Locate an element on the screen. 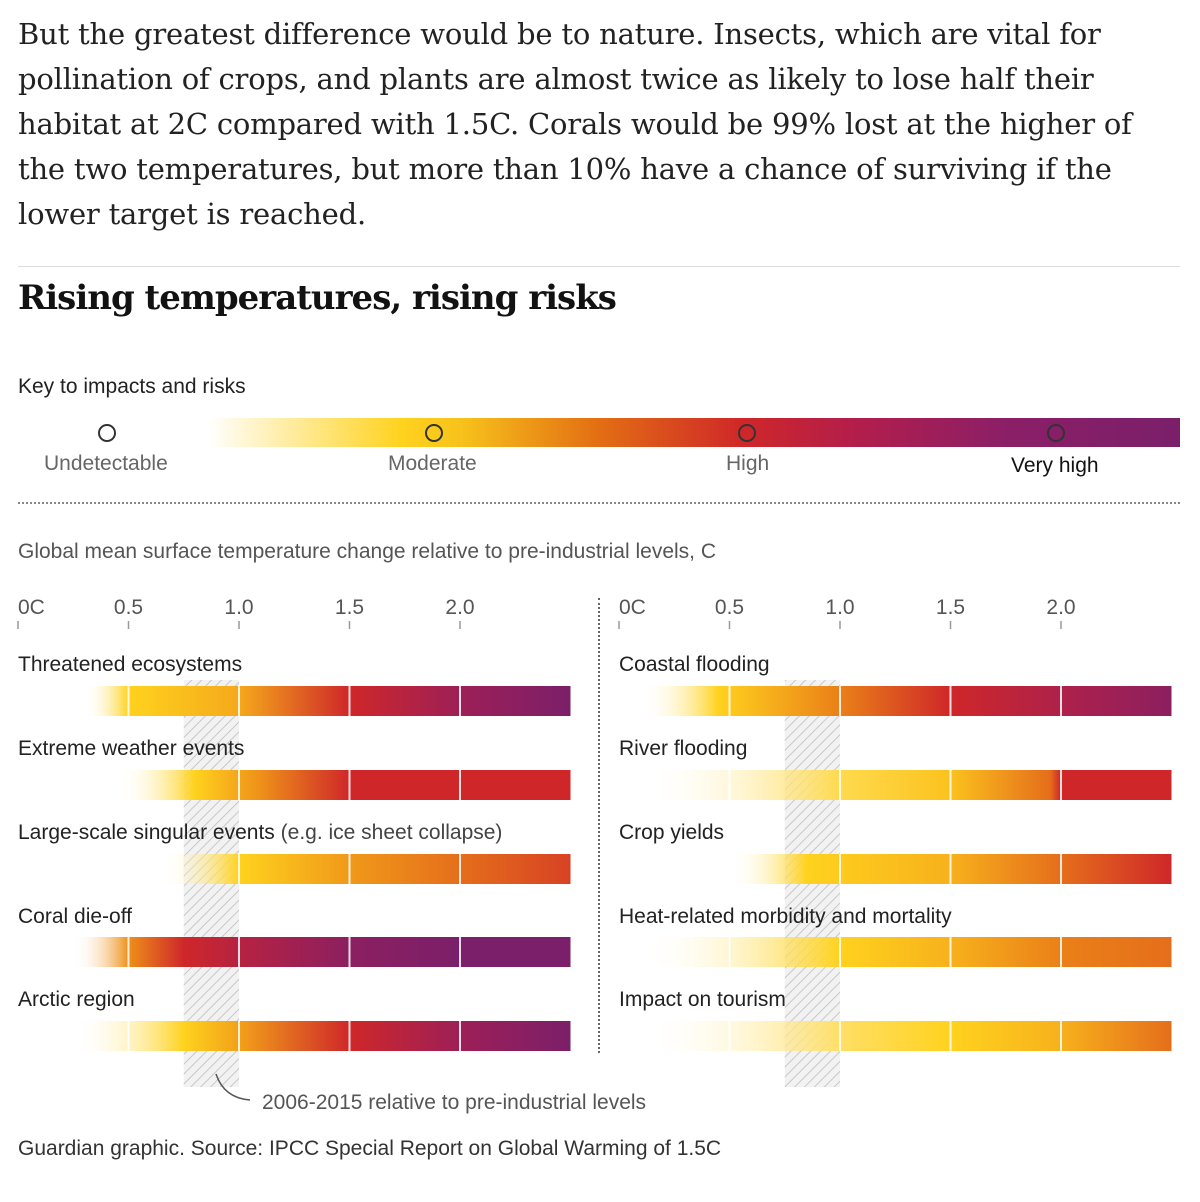 Image resolution: width=1200 pixels, height=1202 pixels. x-tick-label-left-3: 1.5 is located at coordinates (349, 607).